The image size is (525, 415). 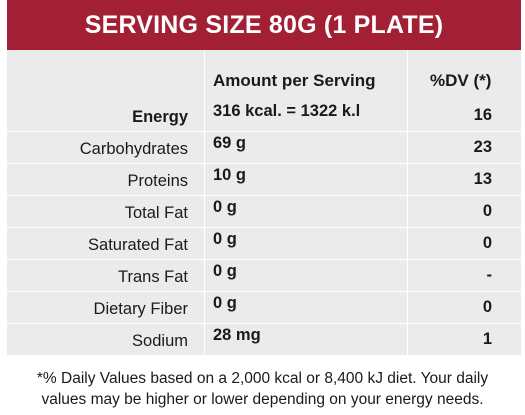 I want to click on amount-column-header: Amount per Serving, so click(x=294, y=80).